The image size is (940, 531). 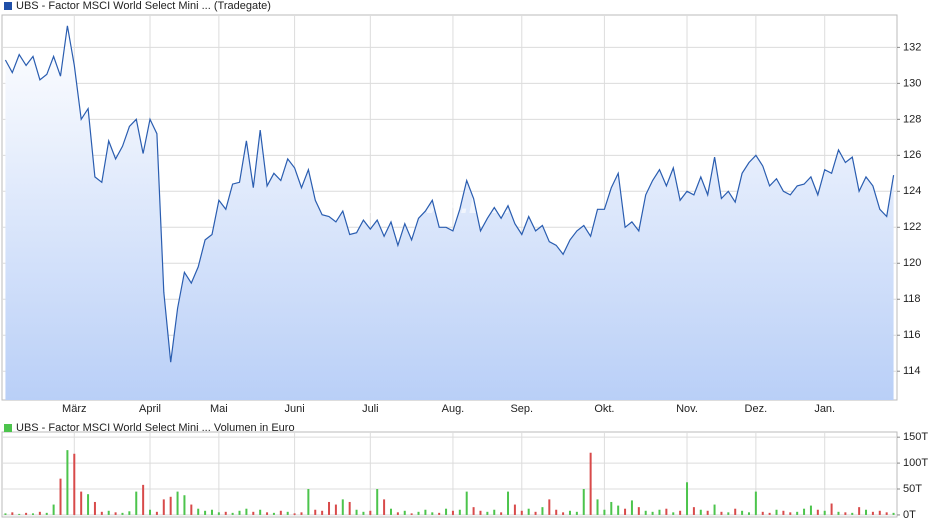 What do you see at coordinates (912, 155) in the screenshot?
I see `y-tick-label: 126` at bounding box center [912, 155].